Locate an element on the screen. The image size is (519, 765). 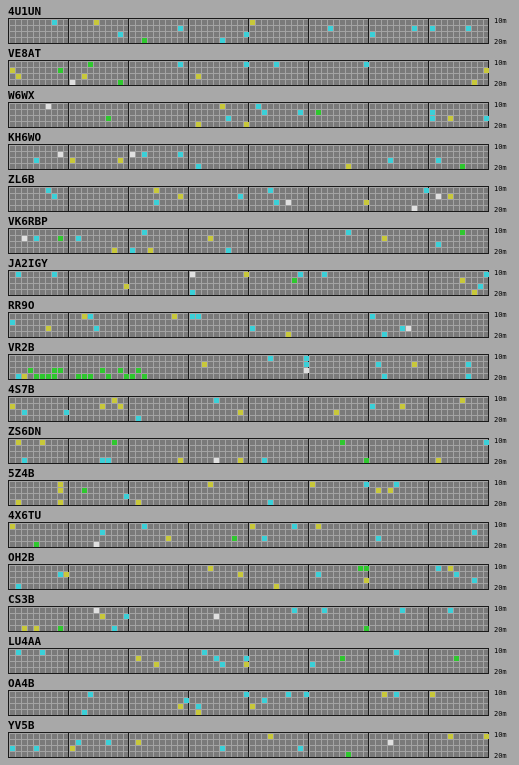
beacon-row: 5Z4B 10m 20m is located at coordinates (259, 486).